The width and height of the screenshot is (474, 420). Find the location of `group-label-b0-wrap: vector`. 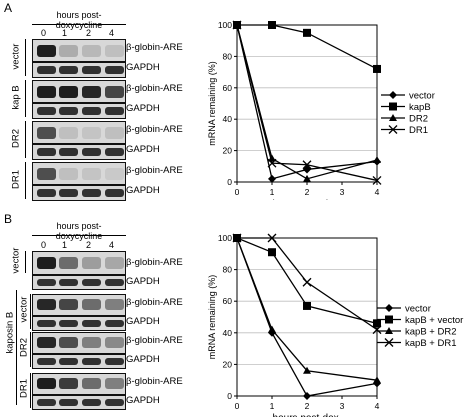

group-label-b0-wrap: vector is located at coordinates (16, 261).